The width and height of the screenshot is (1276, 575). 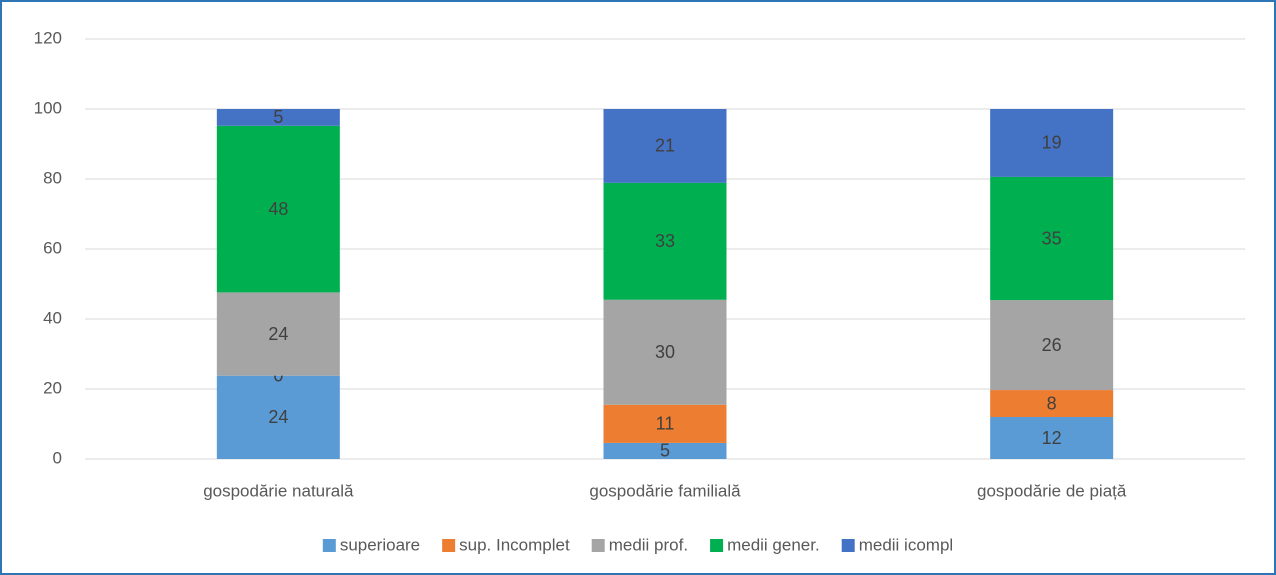 What do you see at coordinates (48, 107) in the screenshot?
I see `y-tick-label: 100` at bounding box center [48, 107].